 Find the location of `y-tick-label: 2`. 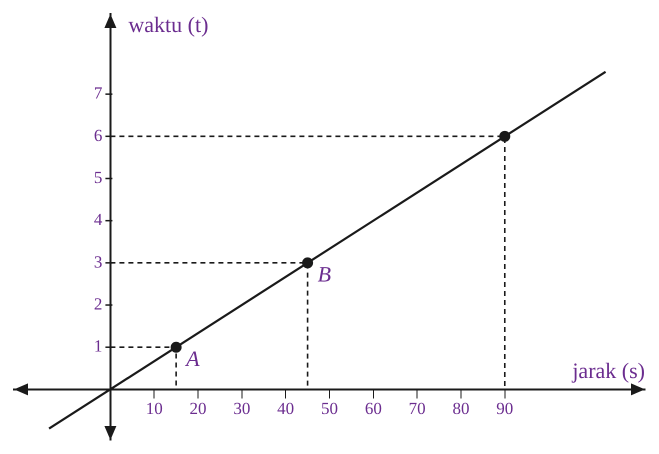

y-tick-label: 2 is located at coordinates (98, 304).